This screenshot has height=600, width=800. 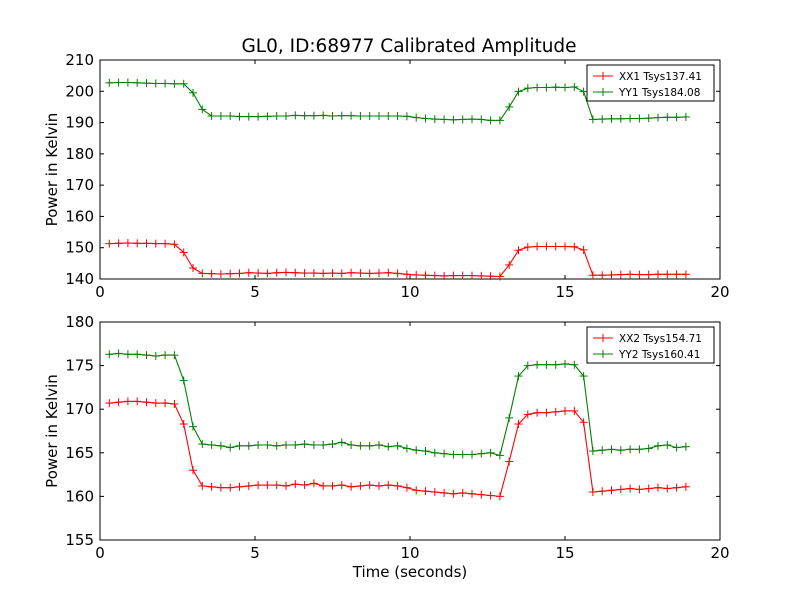 What do you see at coordinates (660, 339) in the screenshot?
I see `legend-label: XX2 Tsys154.71` at bounding box center [660, 339].